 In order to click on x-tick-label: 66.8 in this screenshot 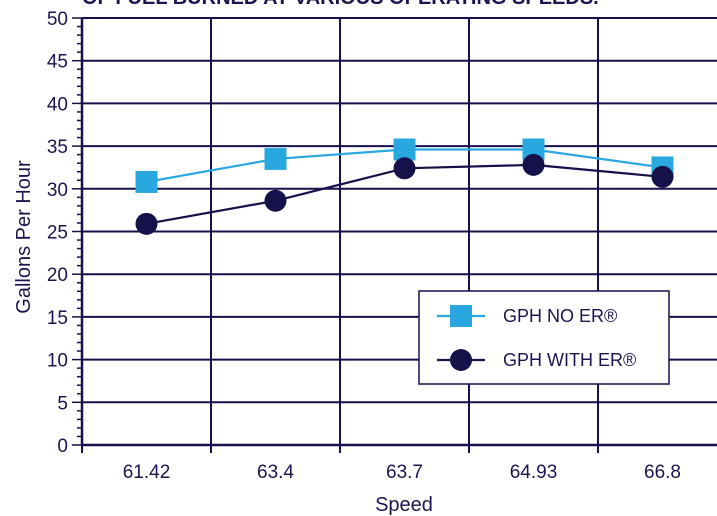, I will do `click(662, 472)`.